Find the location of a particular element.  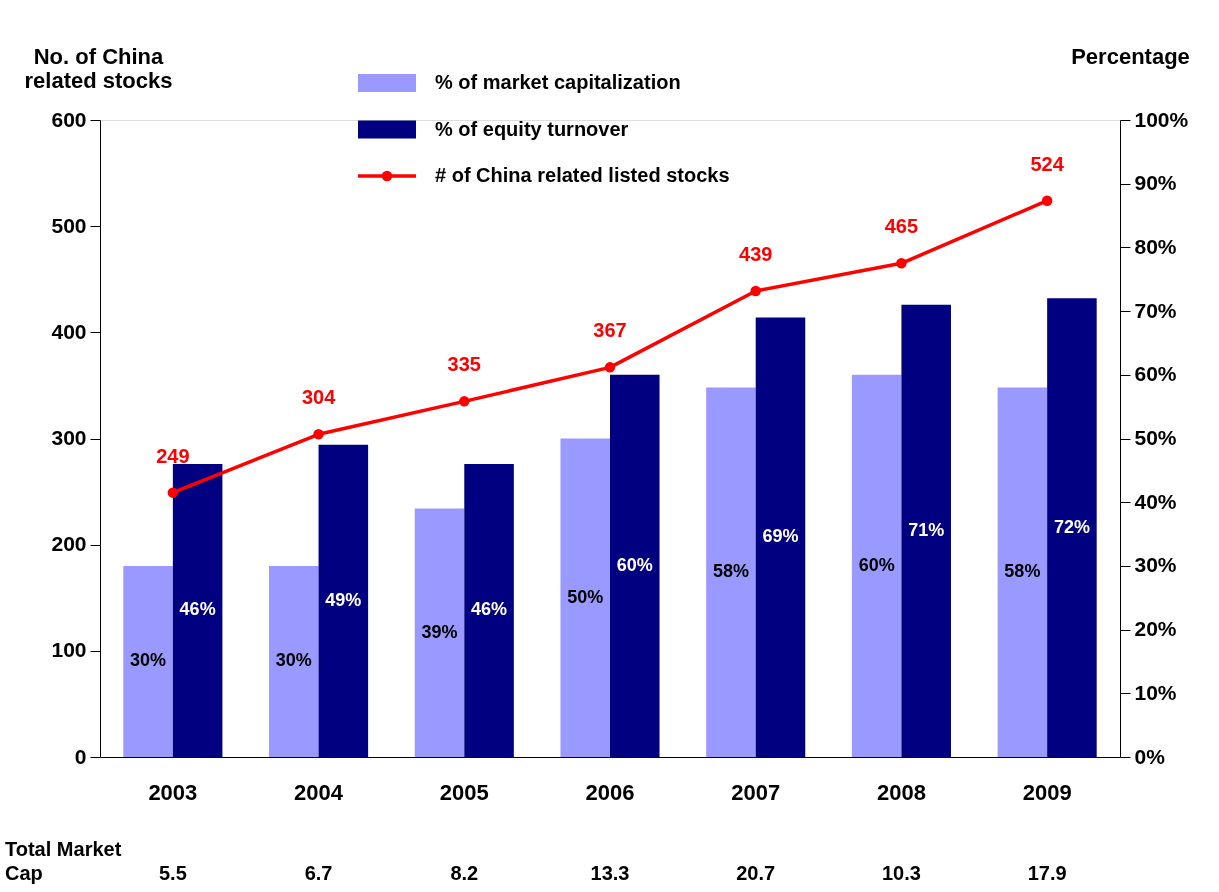

x-tick-label: 2003 is located at coordinates (173, 792).